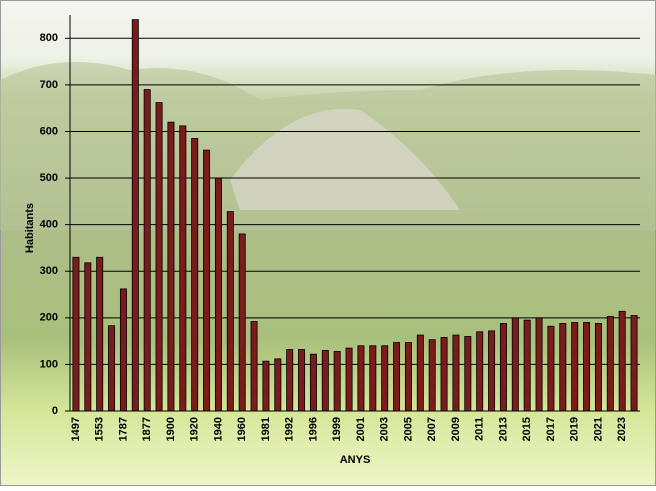  I want to click on y-tick-label: 600, so click(49, 131).